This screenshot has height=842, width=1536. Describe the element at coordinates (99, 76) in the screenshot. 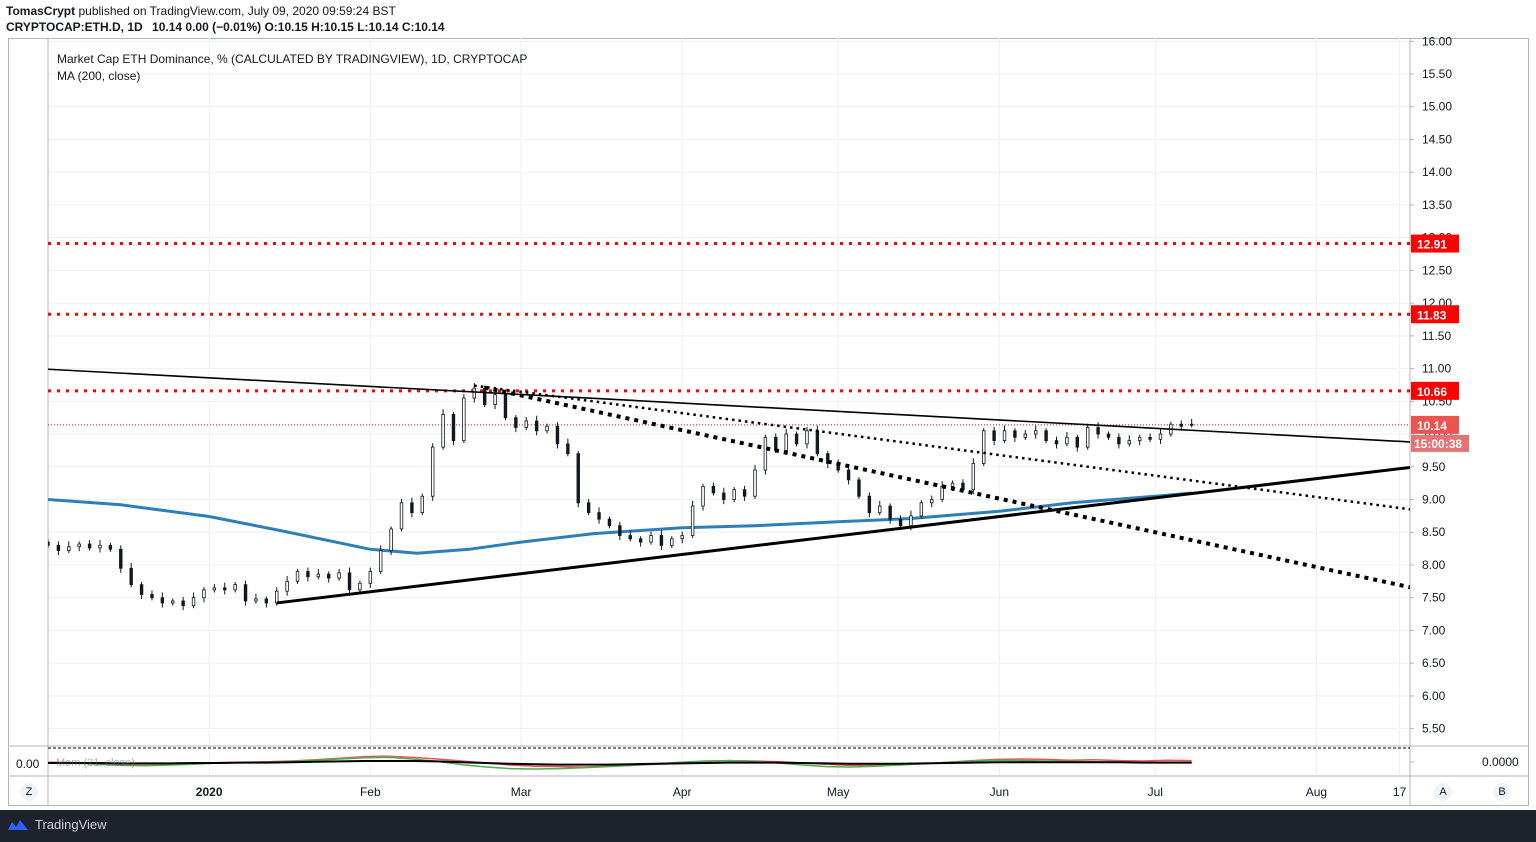

I see `ma-legend: MA (200, close)` at that location.